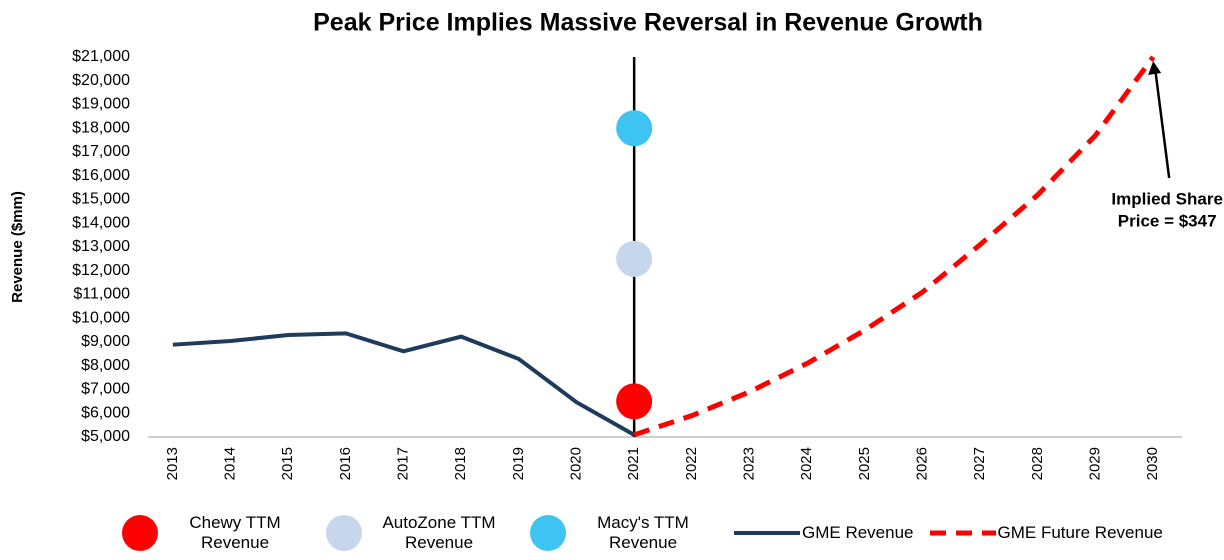  I want to click on legend-item: Macy's TTM Revenue, so click(623, 533).